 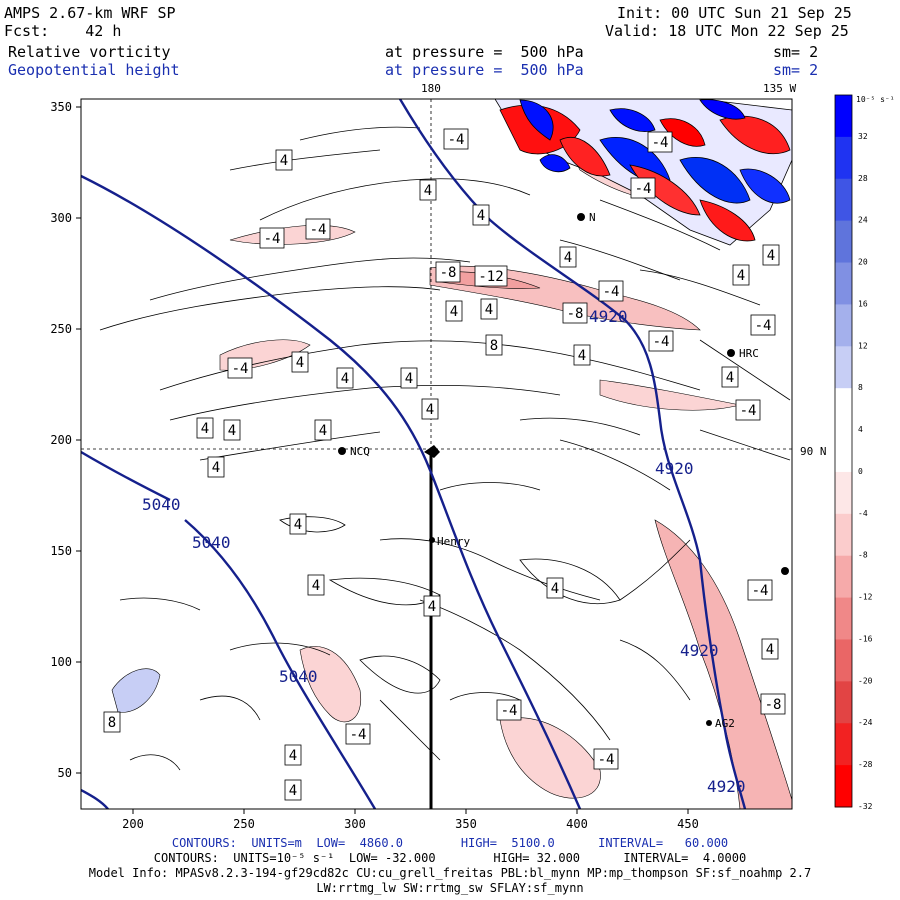 I want to click on colorbar-tick: 12, so click(x=863, y=345).